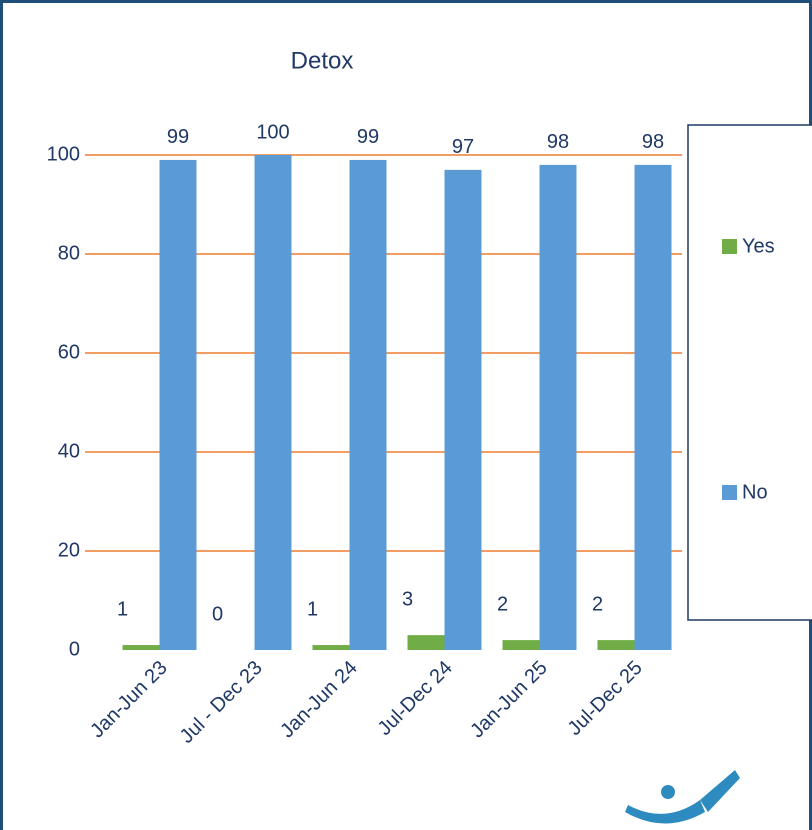 This screenshot has width=812, height=830. Describe the element at coordinates (509, 700) in the screenshot. I see `x-tick-label: Jan-Jun 25` at that location.